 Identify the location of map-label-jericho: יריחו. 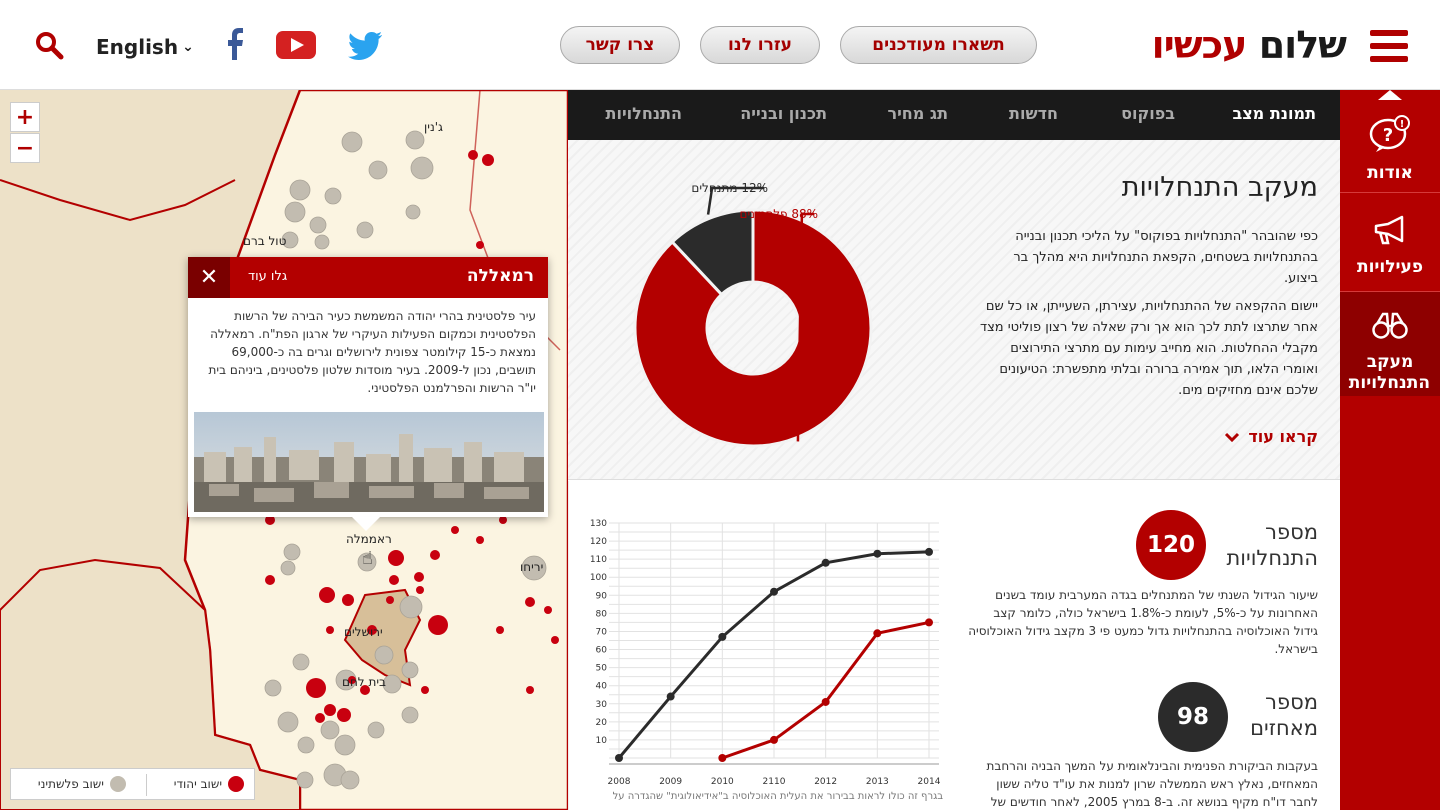
(532, 567).